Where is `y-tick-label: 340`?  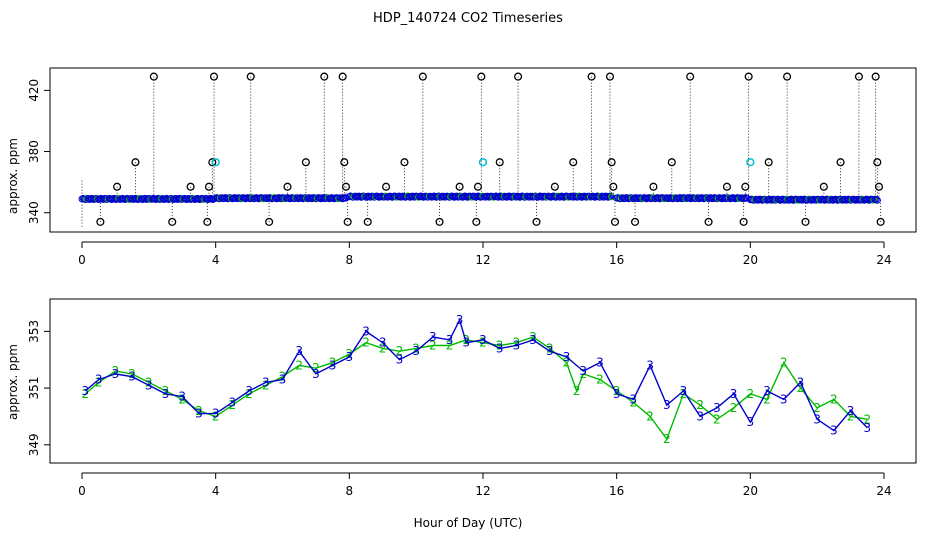 y-tick-label: 340 is located at coordinates (34, 212).